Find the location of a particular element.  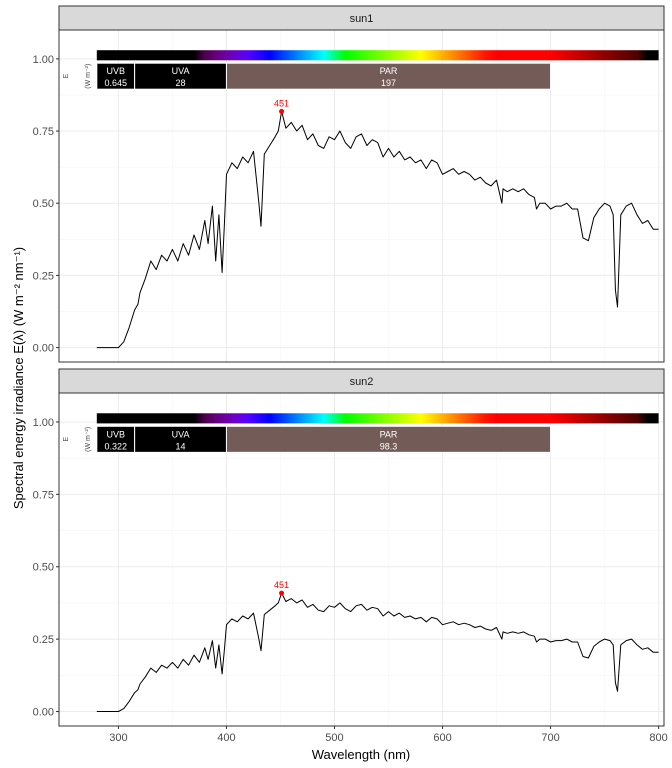

x-tick-label: 300 is located at coordinates (118, 738).